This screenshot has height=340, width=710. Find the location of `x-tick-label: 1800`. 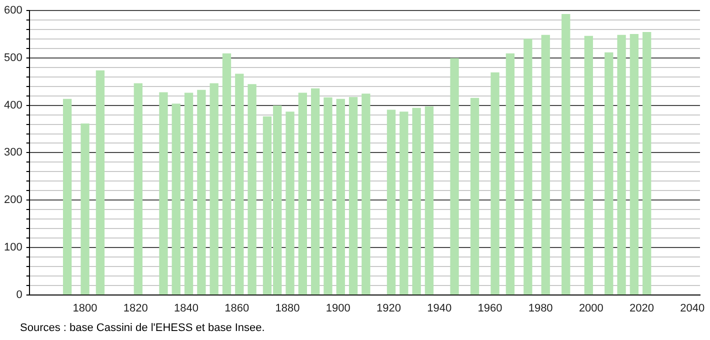

x-tick-label: 1800 is located at coordinates (85, 308).